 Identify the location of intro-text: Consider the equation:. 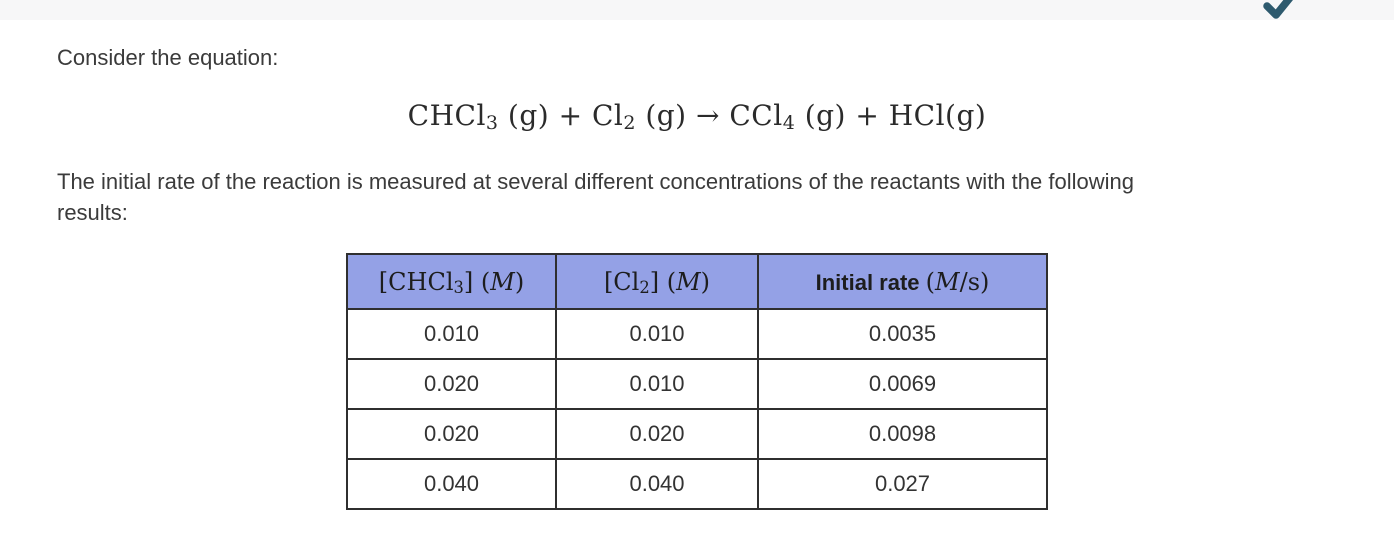
(168, 57).